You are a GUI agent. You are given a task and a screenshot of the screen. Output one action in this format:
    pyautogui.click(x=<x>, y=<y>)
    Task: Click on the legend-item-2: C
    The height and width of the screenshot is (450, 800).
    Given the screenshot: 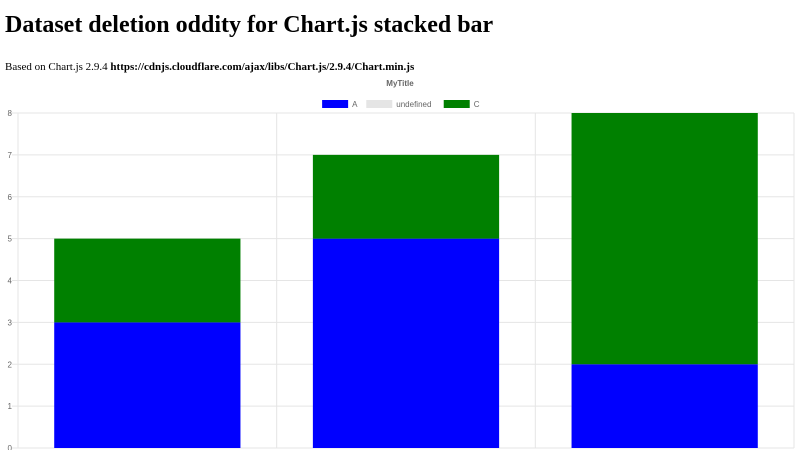 What is the action you would take?
    pyautogui.click(x=461, y=104)
    